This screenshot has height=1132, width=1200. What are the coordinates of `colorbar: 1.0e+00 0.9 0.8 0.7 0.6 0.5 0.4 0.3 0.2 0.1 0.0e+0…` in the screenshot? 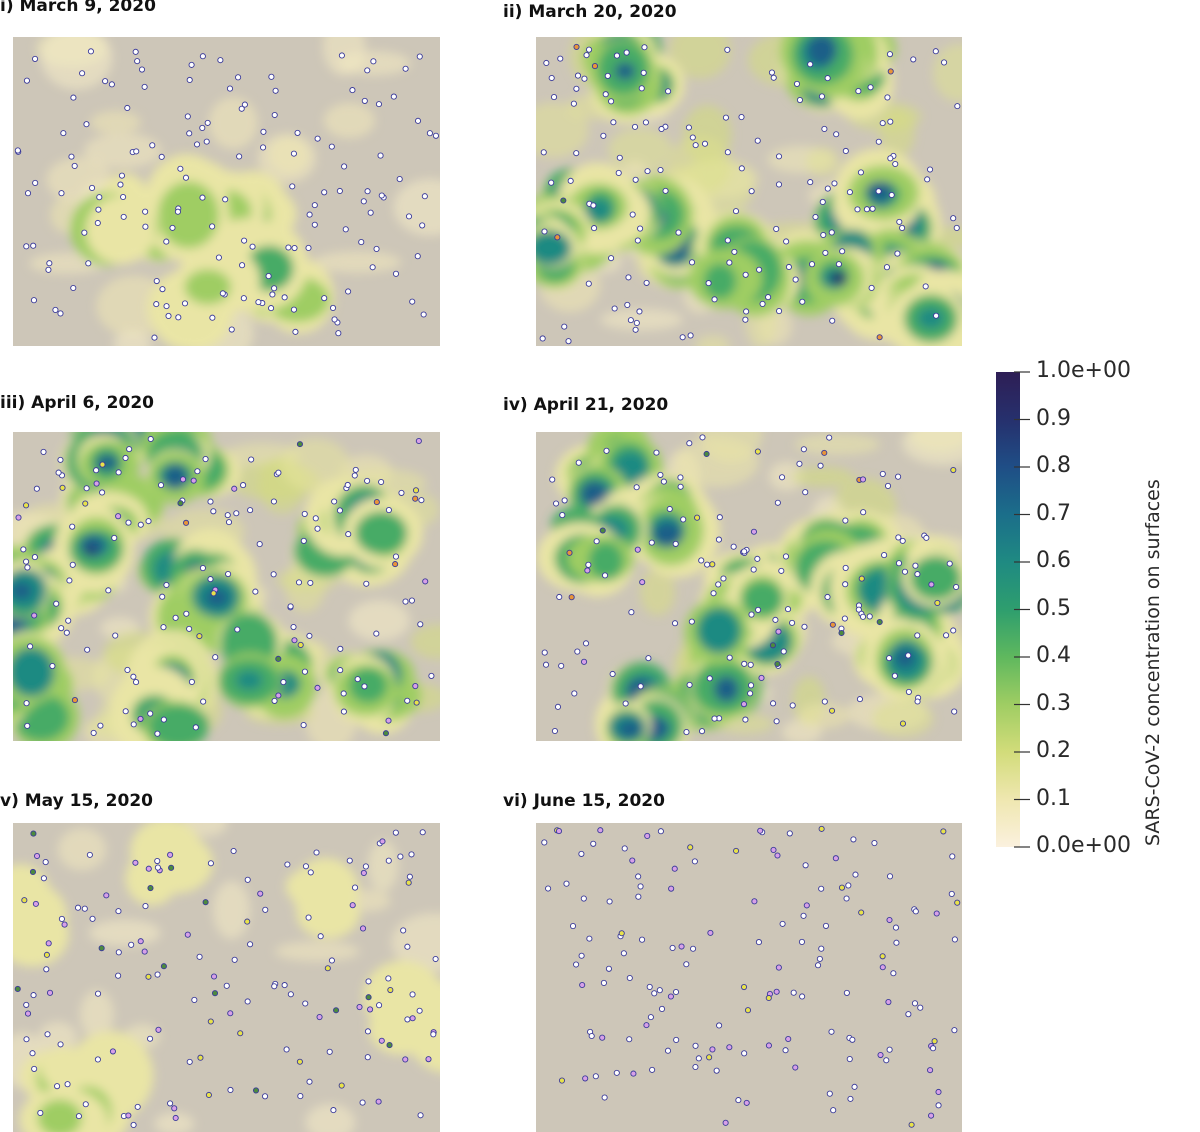 It's located at (1090, 608).